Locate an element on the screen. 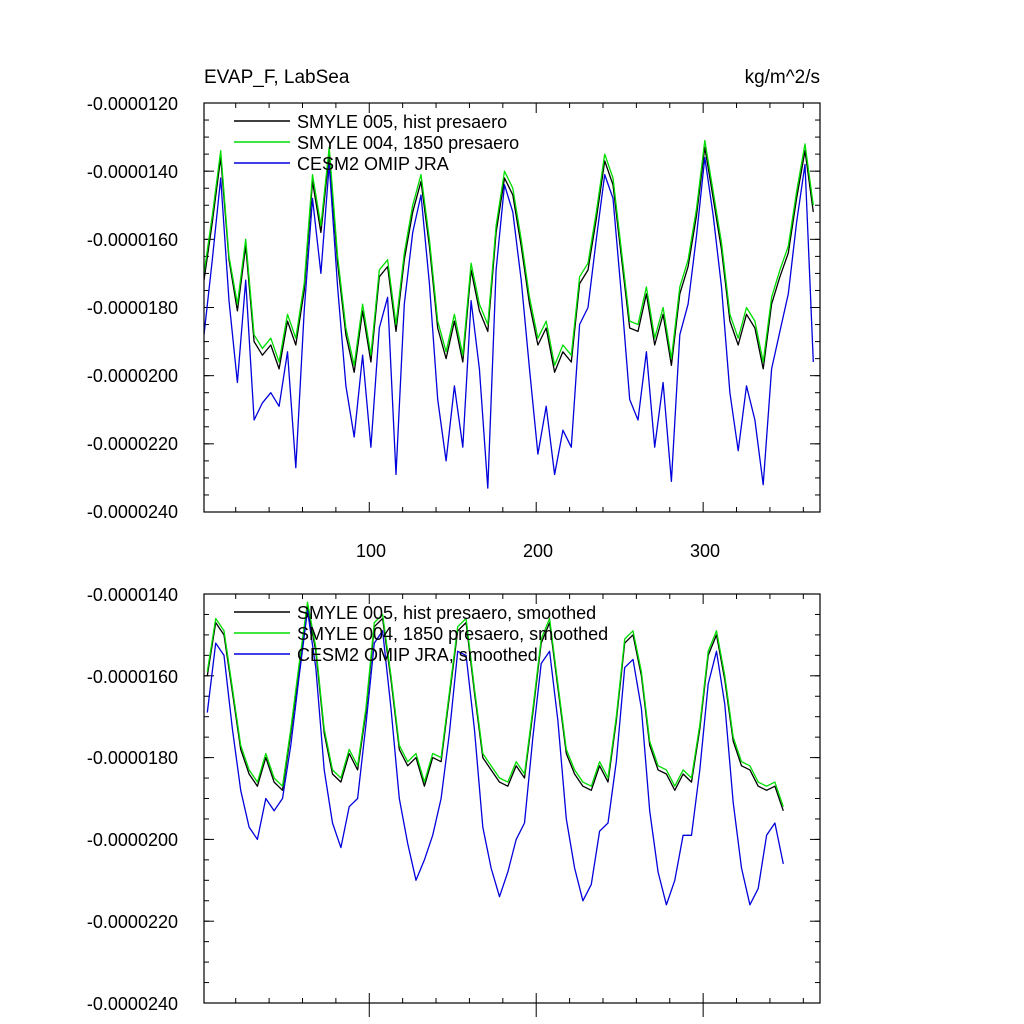 This screenshot has height=1024, width=1024. legend-label: CESM2 OMIP JRA is located at coordinates (373, 164).